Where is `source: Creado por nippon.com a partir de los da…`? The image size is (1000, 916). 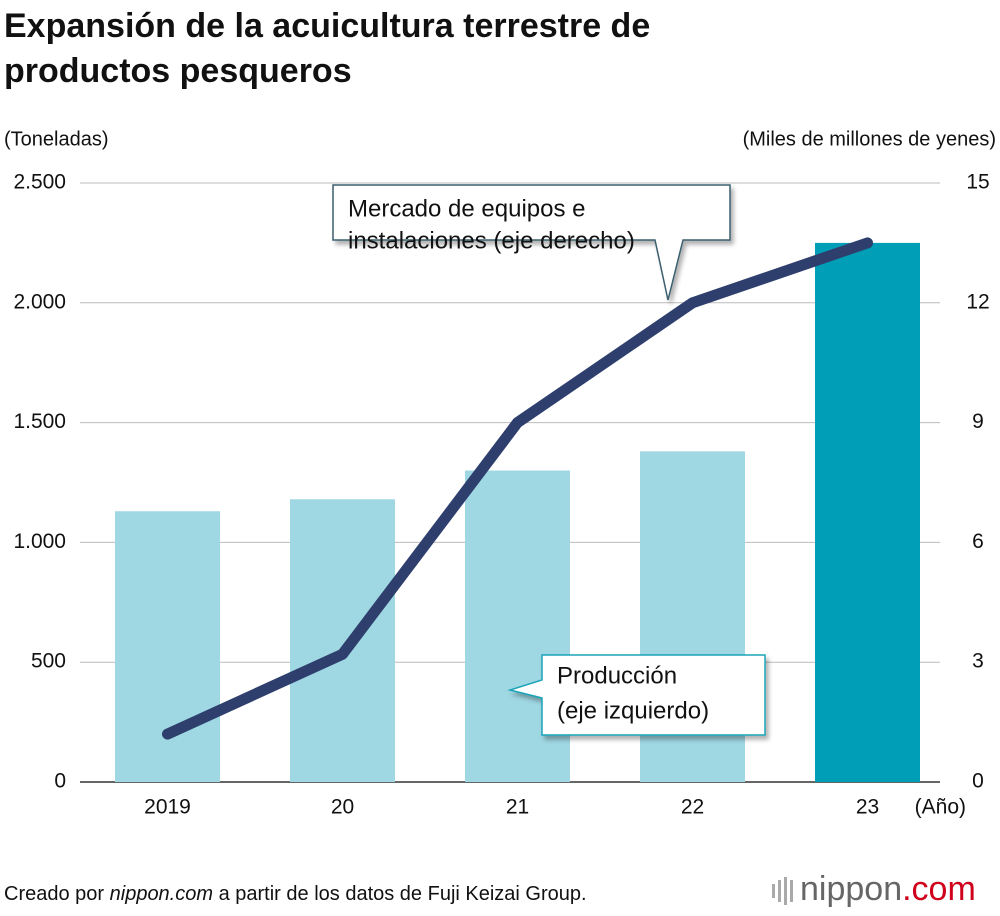 source: Creado por nippon.com a partir de los da… is located at coordinates (295, 894).